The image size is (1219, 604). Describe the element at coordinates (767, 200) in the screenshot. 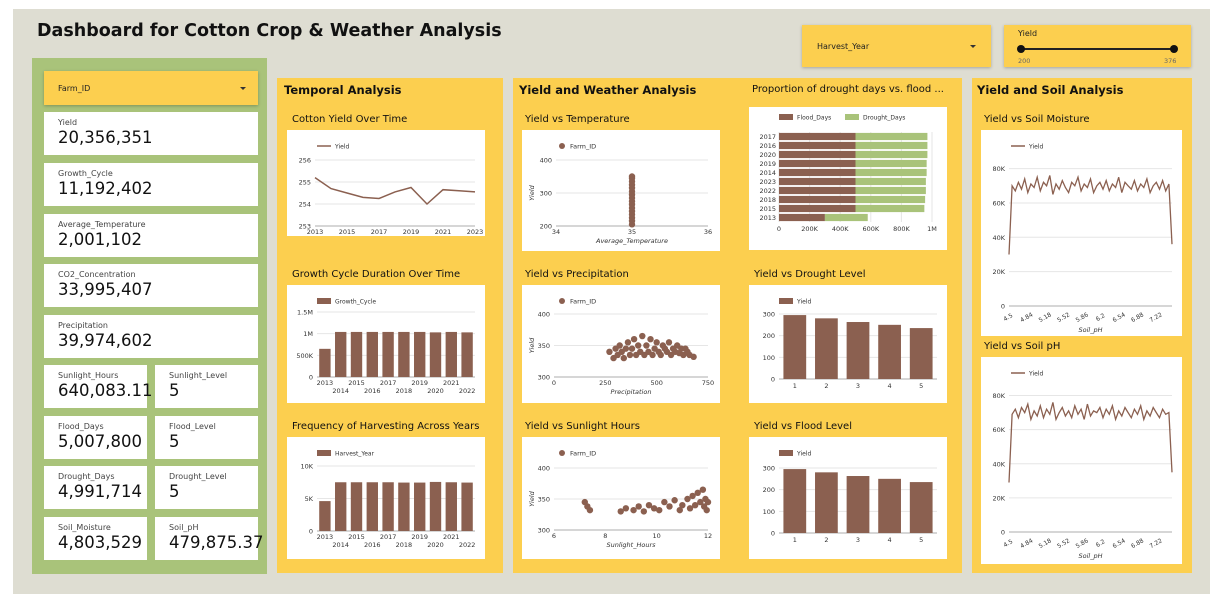

I see `y-tick-label: 2018` at that location.